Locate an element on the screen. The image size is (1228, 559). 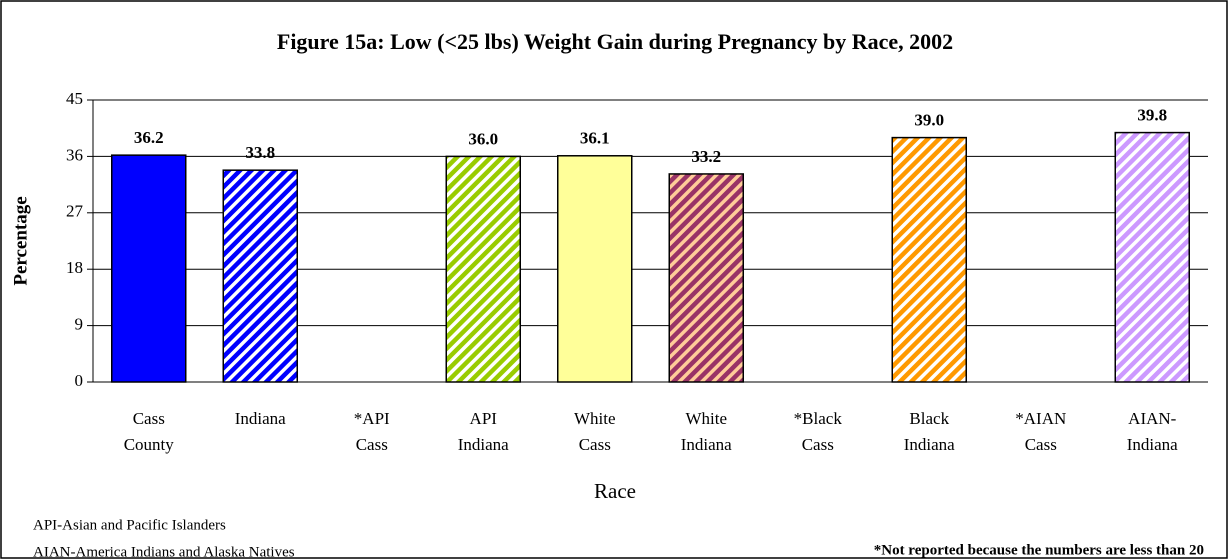
y-tick-label: 45 is located at coordinates (74, 98).